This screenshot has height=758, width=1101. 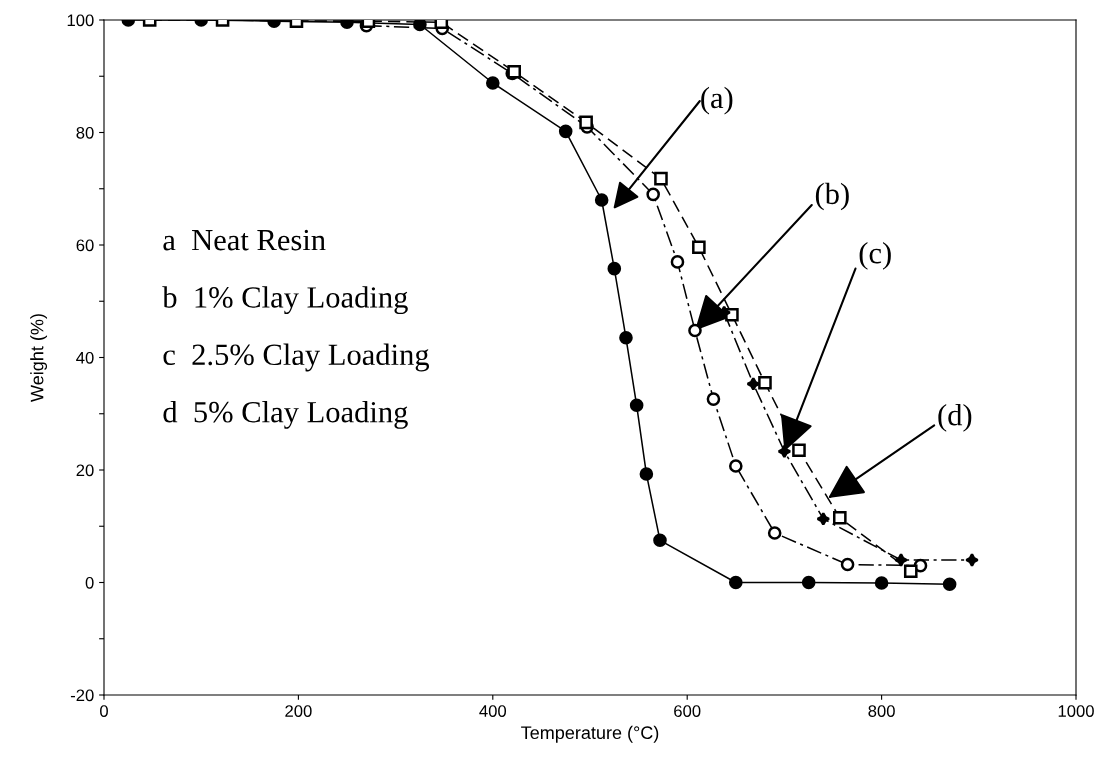 I want to click on annotation: (d), so click(x=955, y=418).